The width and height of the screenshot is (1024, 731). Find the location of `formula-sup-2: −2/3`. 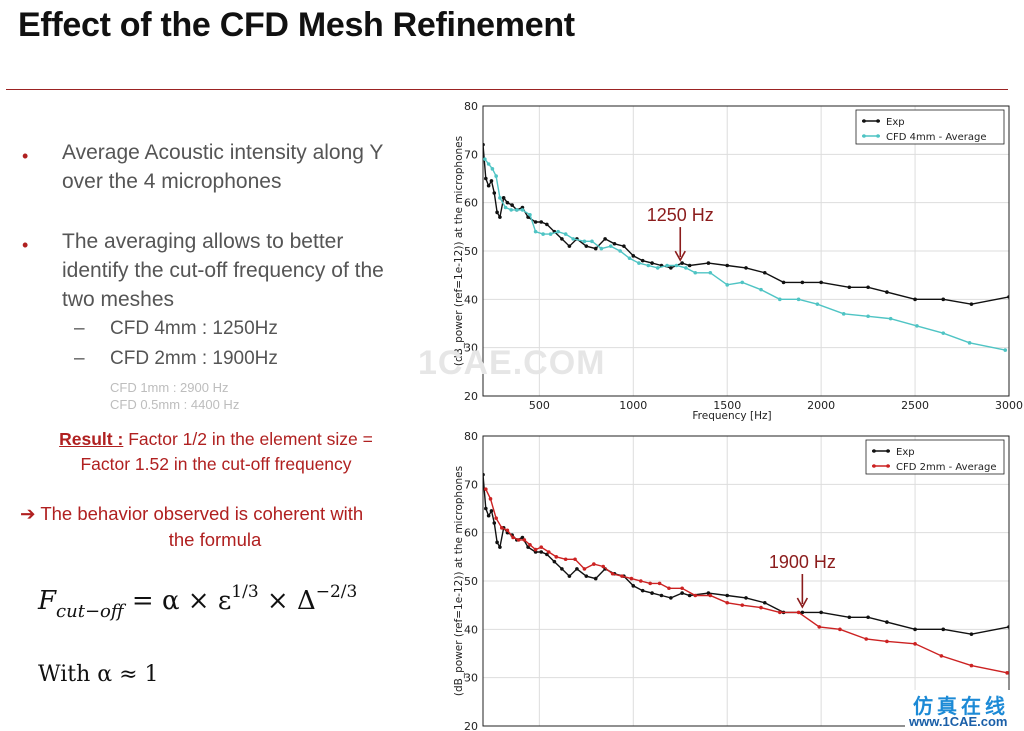

formula-sup-2: −2/3 is located at coordinates (336, 592).